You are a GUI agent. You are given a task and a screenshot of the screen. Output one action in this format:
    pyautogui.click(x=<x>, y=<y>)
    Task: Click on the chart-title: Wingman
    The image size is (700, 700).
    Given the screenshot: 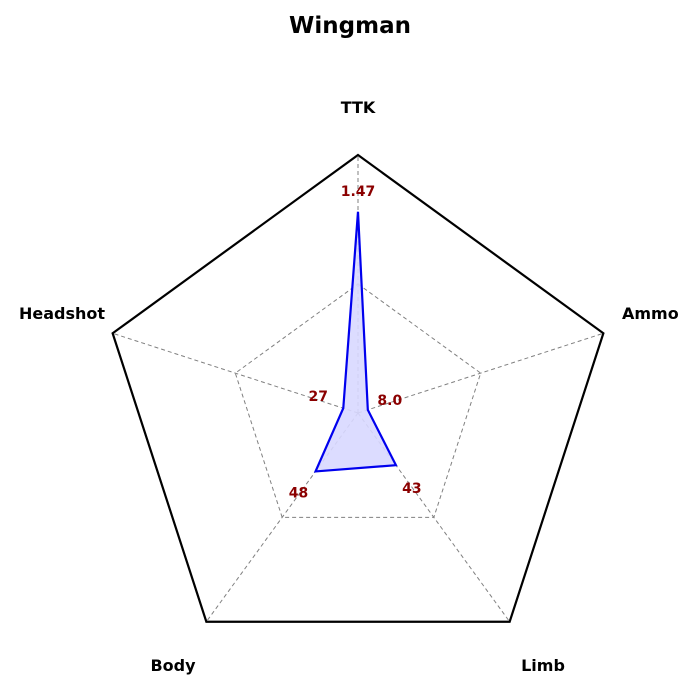 What is the action you would take?
    pyautogui.click(x=350, y=26)
    